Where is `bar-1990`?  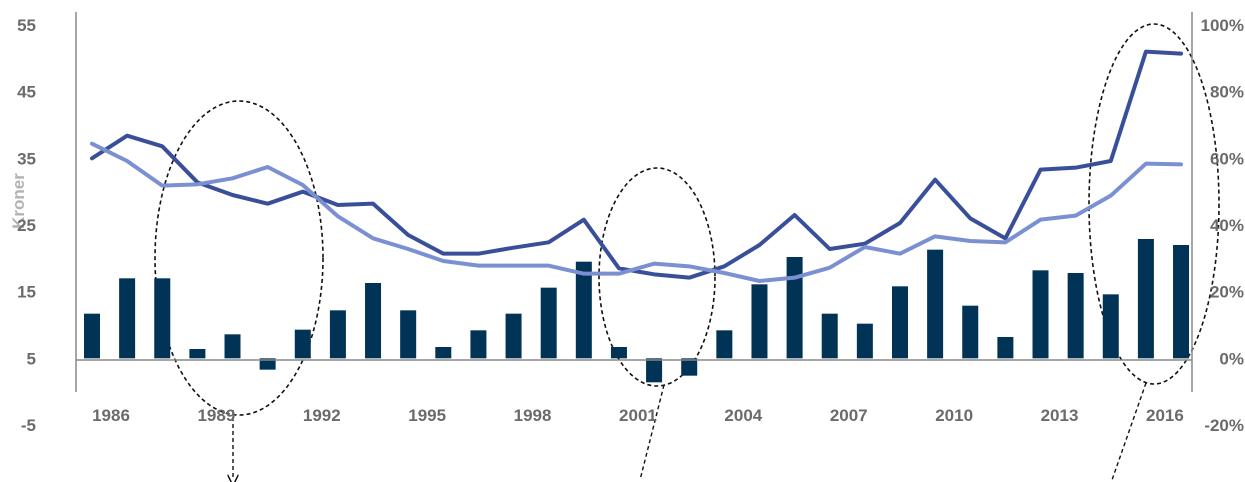 bar-1990 is located at coordinates (232, 346).